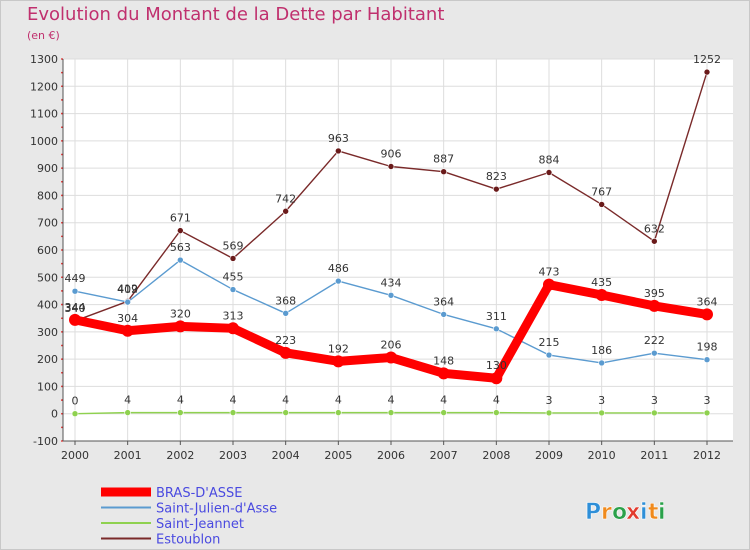 Image resolution: width=750 pixels, height=550 pixels. Describe the element at coordinates (391, 154) in the screenshot. I see `data-label: 906` at that location.